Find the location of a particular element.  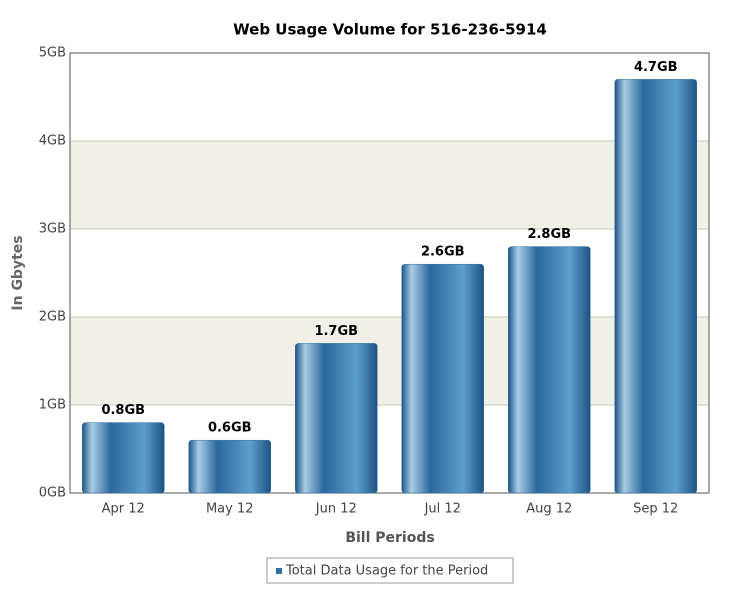

y-tick-label: 5GB is located at coordinates (52, 53).